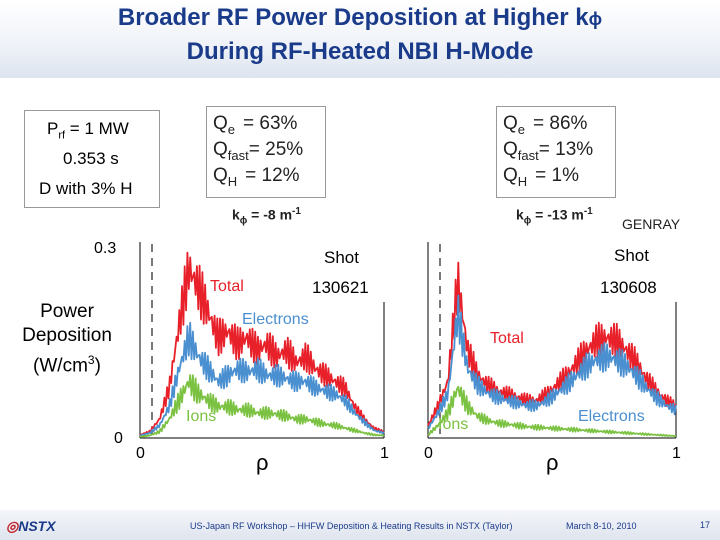  What do you see at coordinates (635, 270) in the screenshot?
I see `shot-label-130608: Shot 130608` at bounding box center [635, 270].